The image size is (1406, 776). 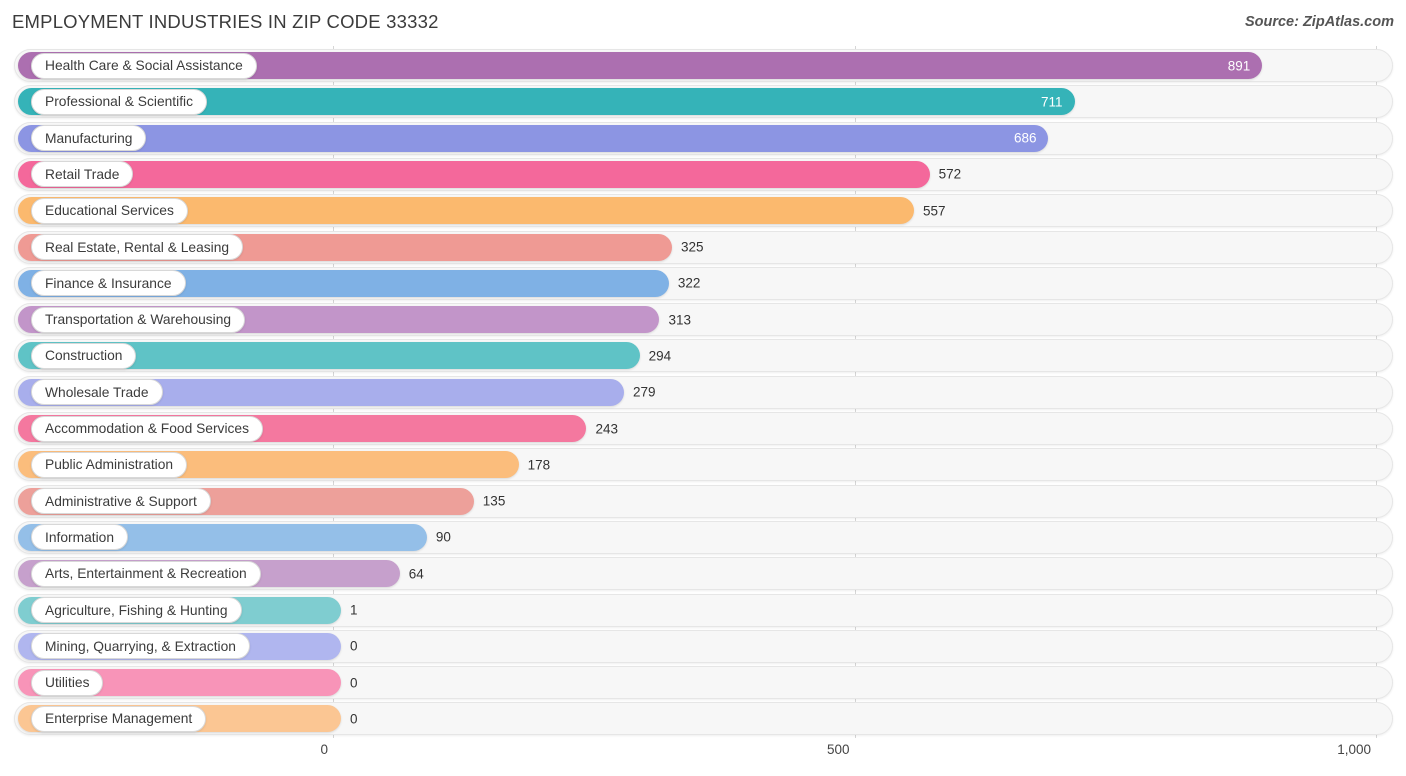 I want to click on bar-value-label: 572, so click(x=950, y=174).